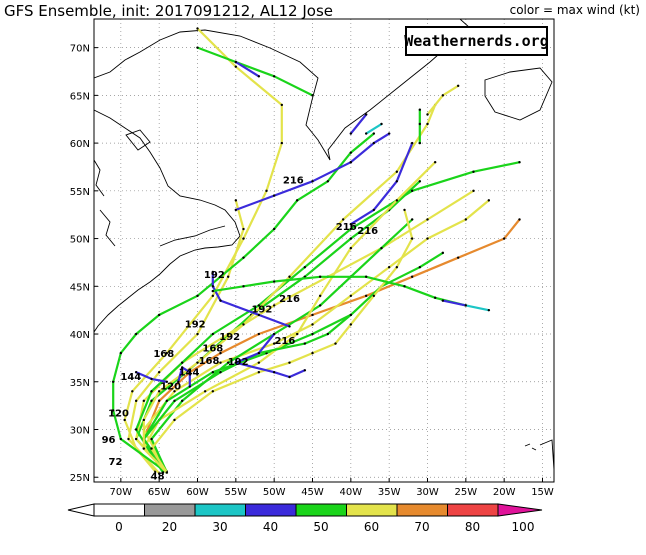 The width and height of the screenshot is (646, 555). Describe the element at coordinates (466, 492) in the screenshot. I see `lon-tick-label: 25W` at that location.